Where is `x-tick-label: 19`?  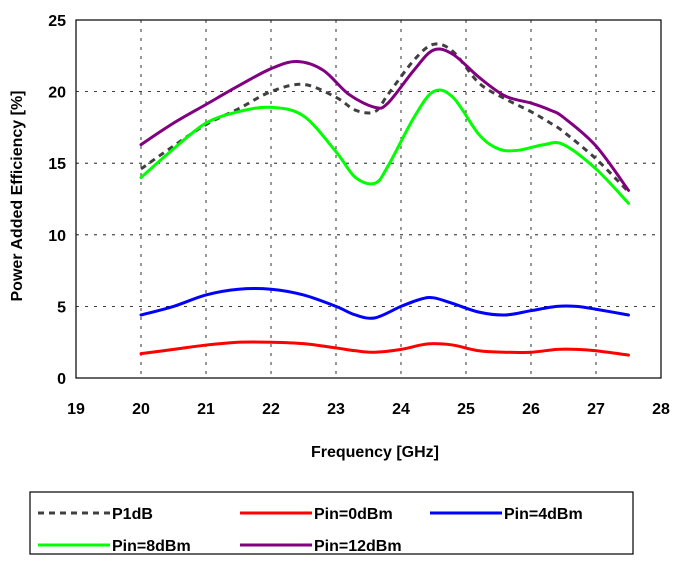 x-tick-label: 19 is located at coordinates (76, 409).